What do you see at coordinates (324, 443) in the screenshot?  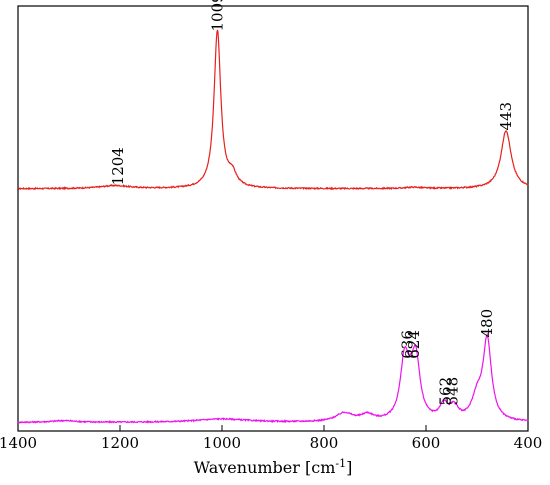 I see `x-tick-label: 800` at bounding box center [324, 443].